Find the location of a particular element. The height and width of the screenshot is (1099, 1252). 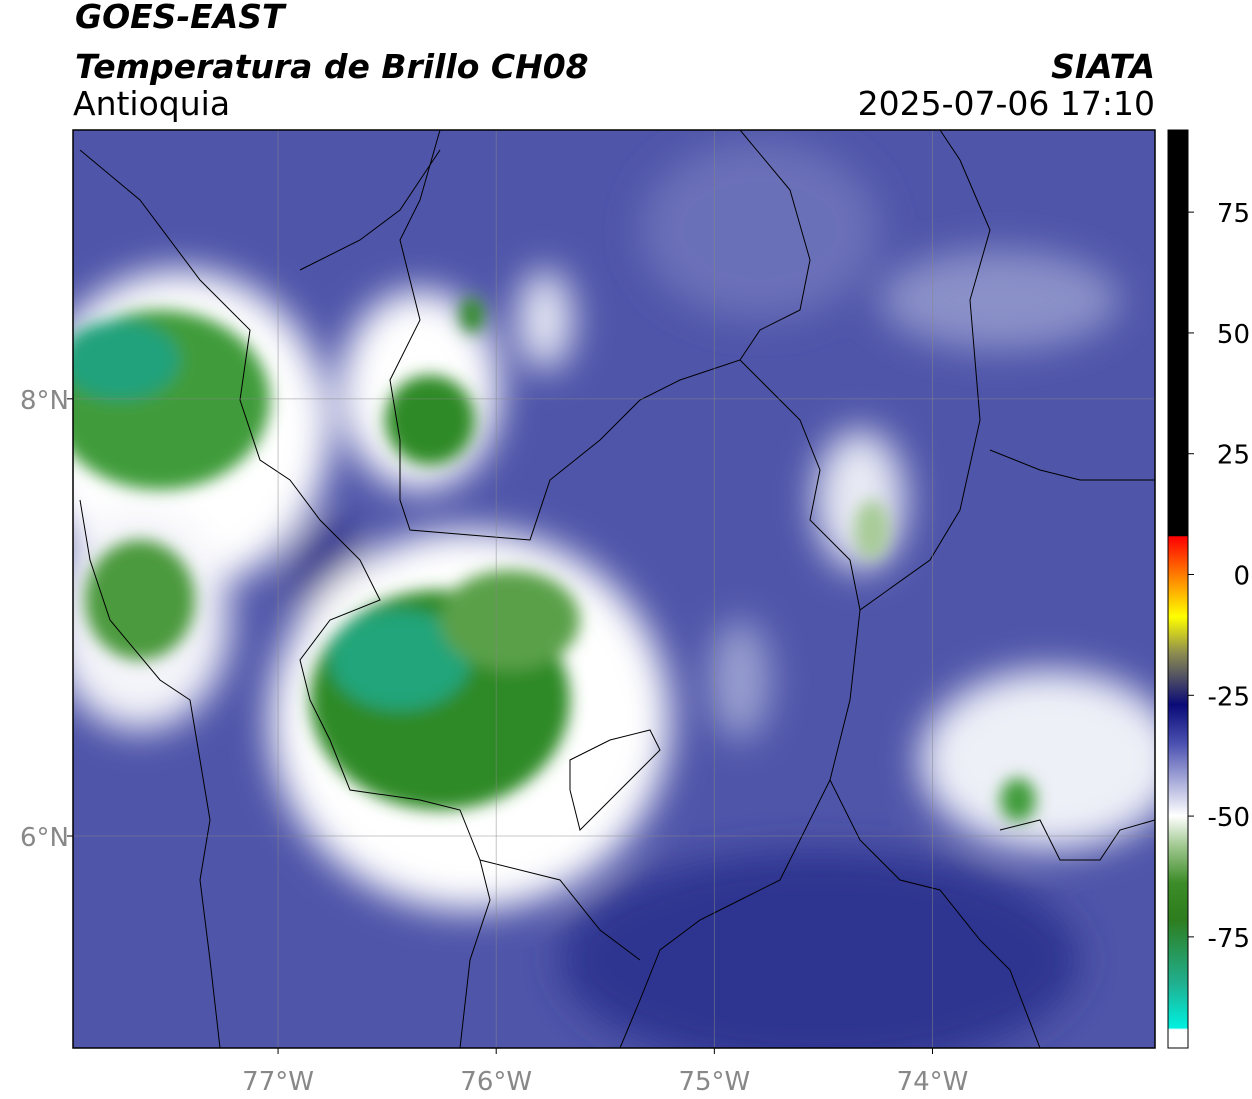

colorbar-tick-label: 75 is located at coordinates (1233, 214).